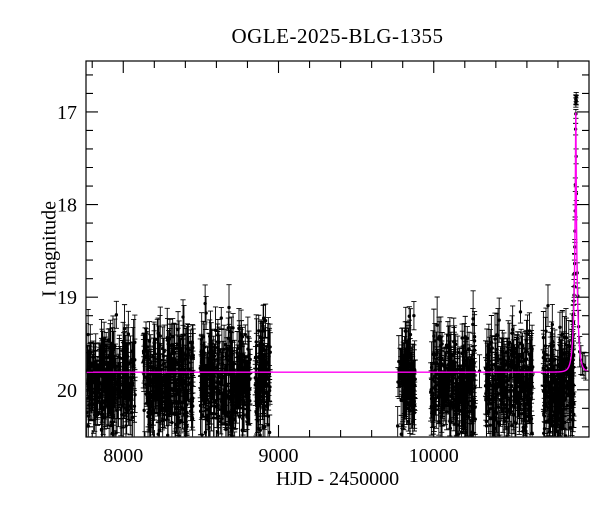  Describe the element at coordinates (123, 456) in the screenshot. I see `x-tick-label: 8000` at that location.